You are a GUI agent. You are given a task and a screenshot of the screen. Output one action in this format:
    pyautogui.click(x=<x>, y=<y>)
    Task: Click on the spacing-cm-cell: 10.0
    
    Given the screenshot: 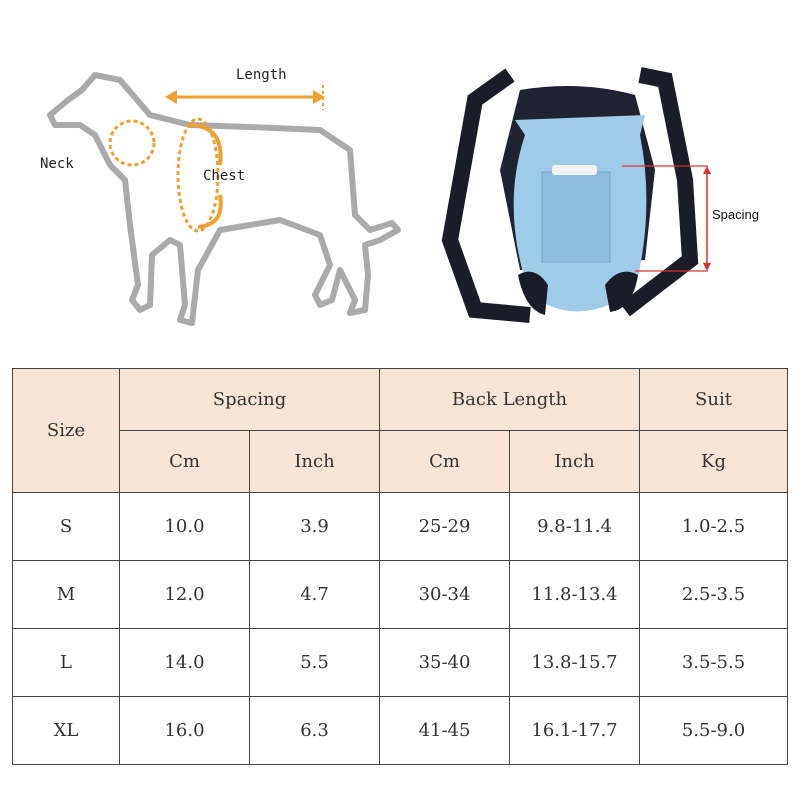 What is the action you would take?
    pyautogui.click(x=184, y=526)
    